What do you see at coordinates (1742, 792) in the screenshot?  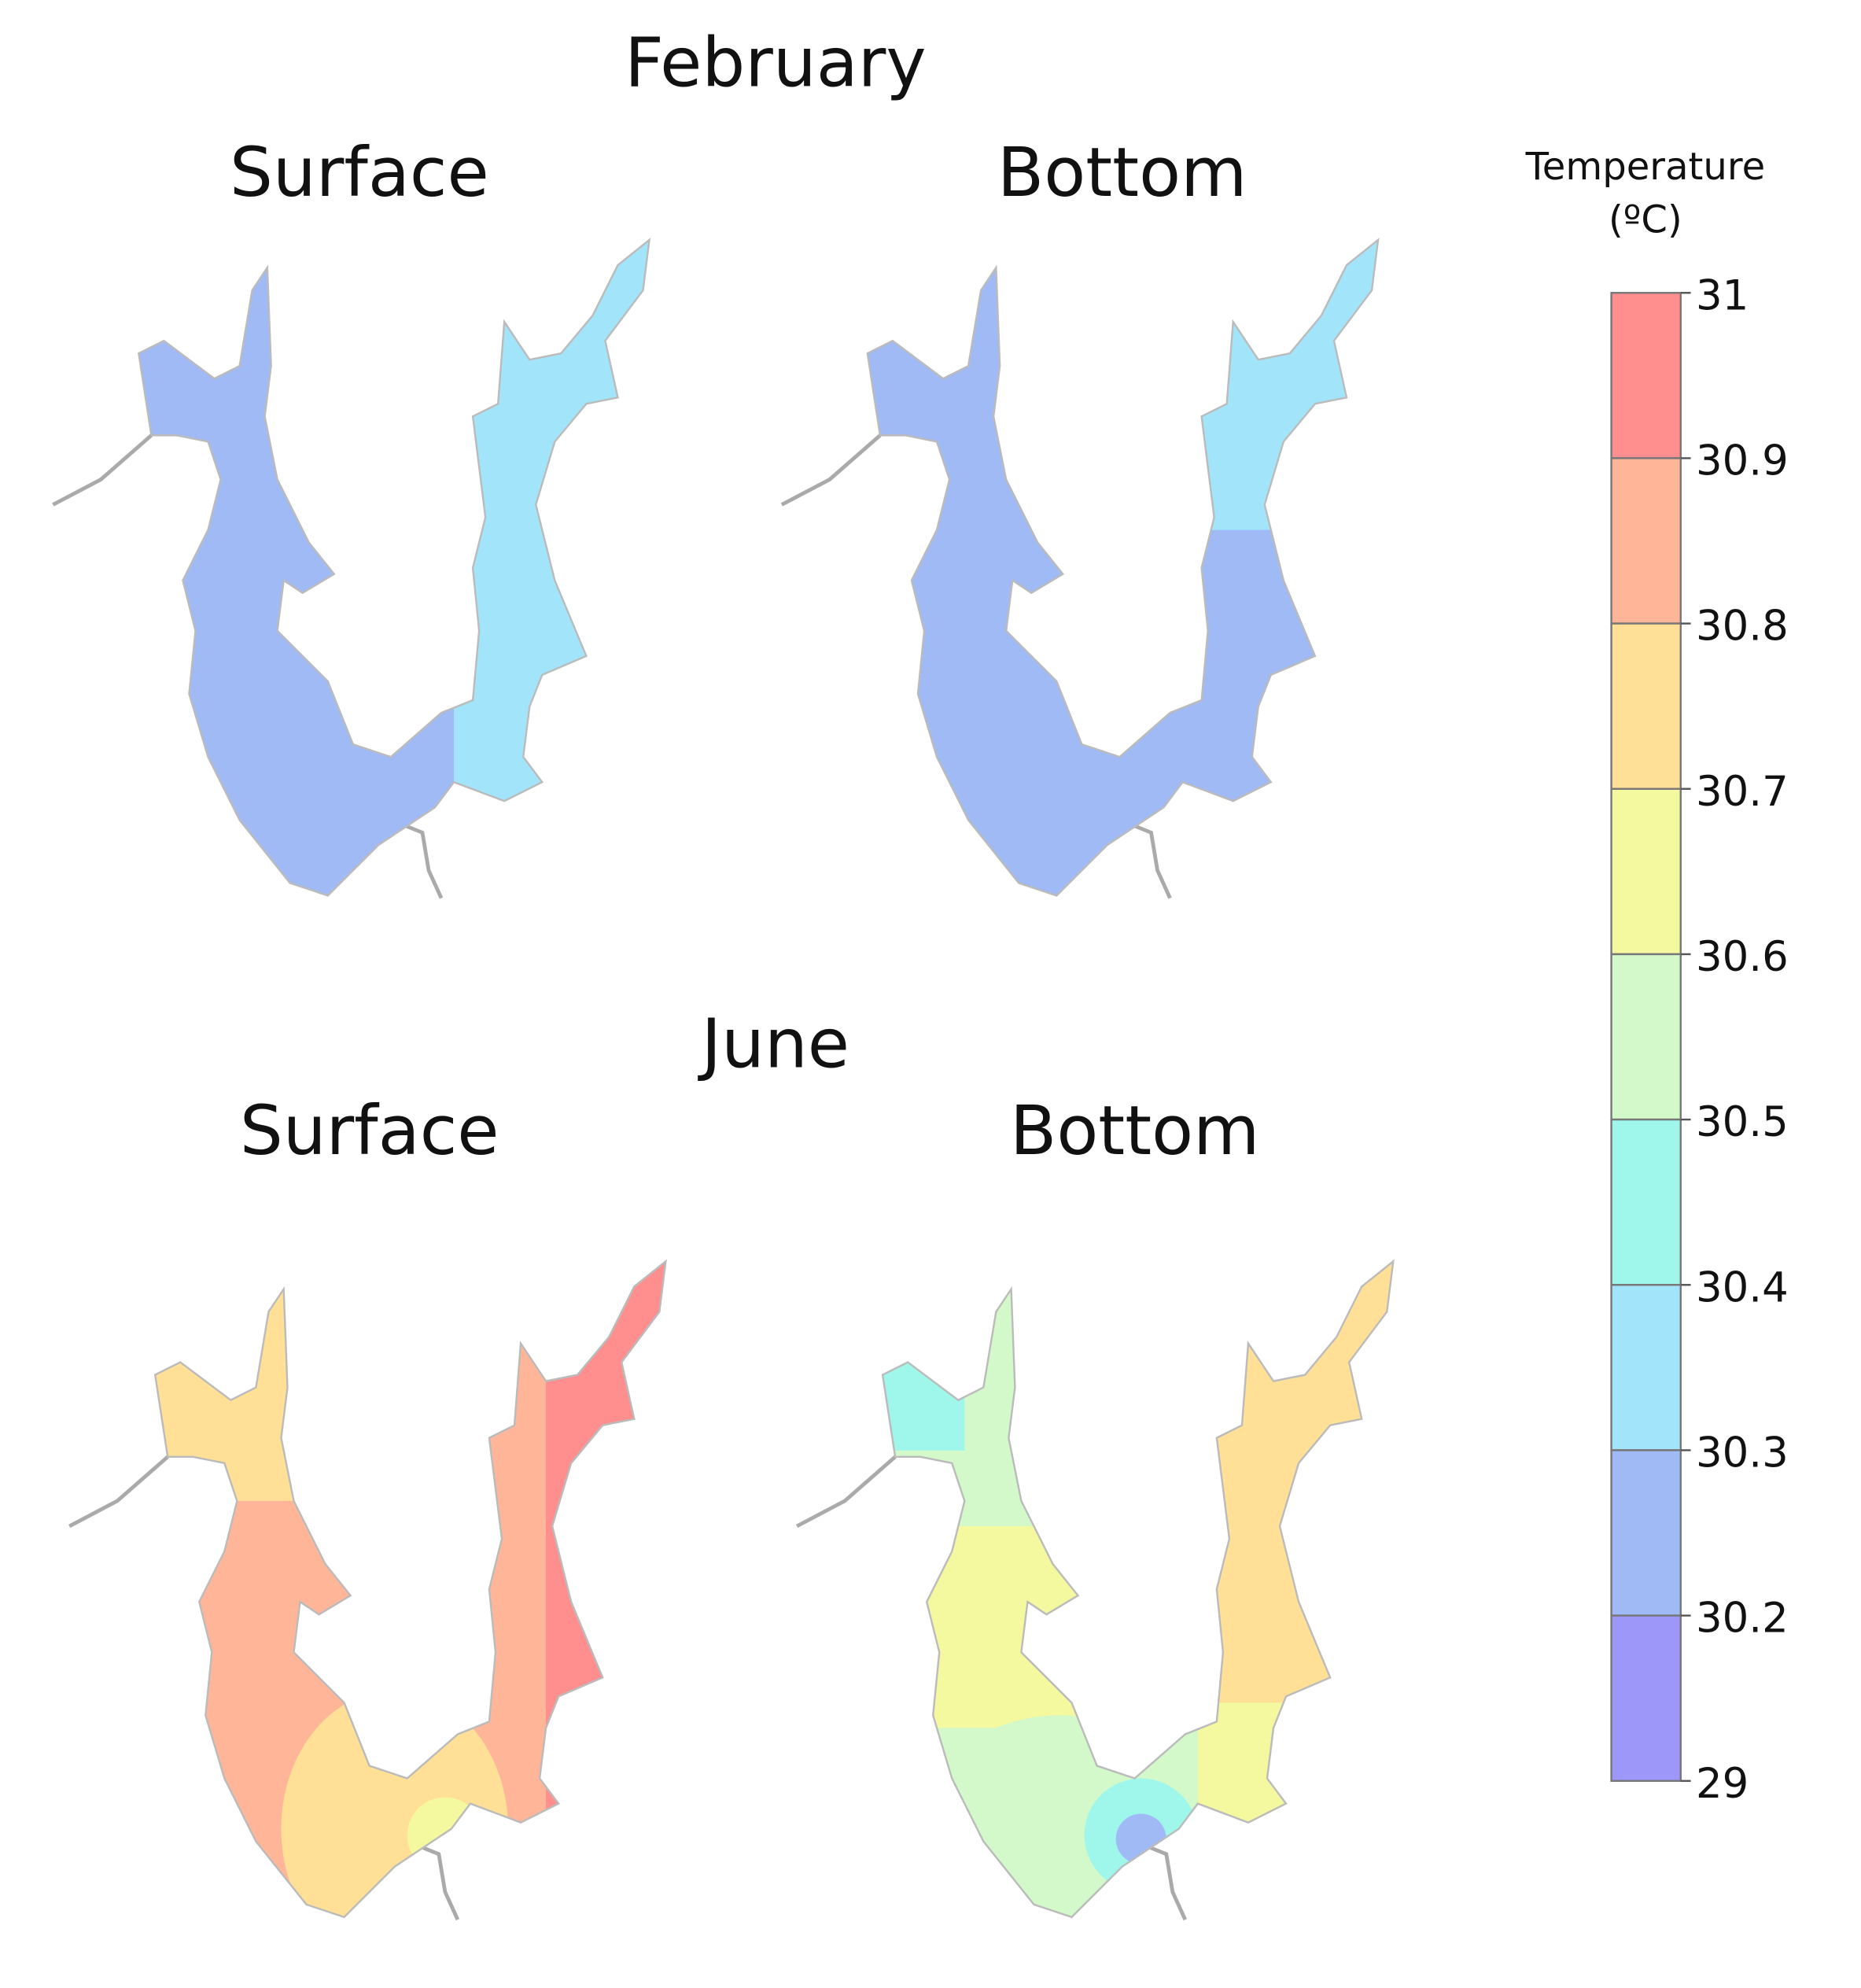 I see `colorbar-label: 30.7` at bounding box center [1742, 792].